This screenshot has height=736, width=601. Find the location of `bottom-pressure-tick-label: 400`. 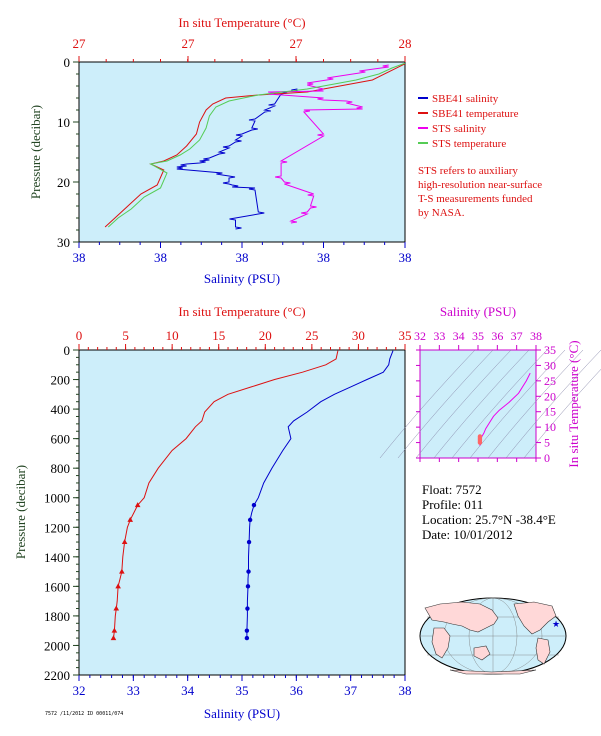

bottom-pressure-tick-label: 400 is located at coordinates (61, 409).